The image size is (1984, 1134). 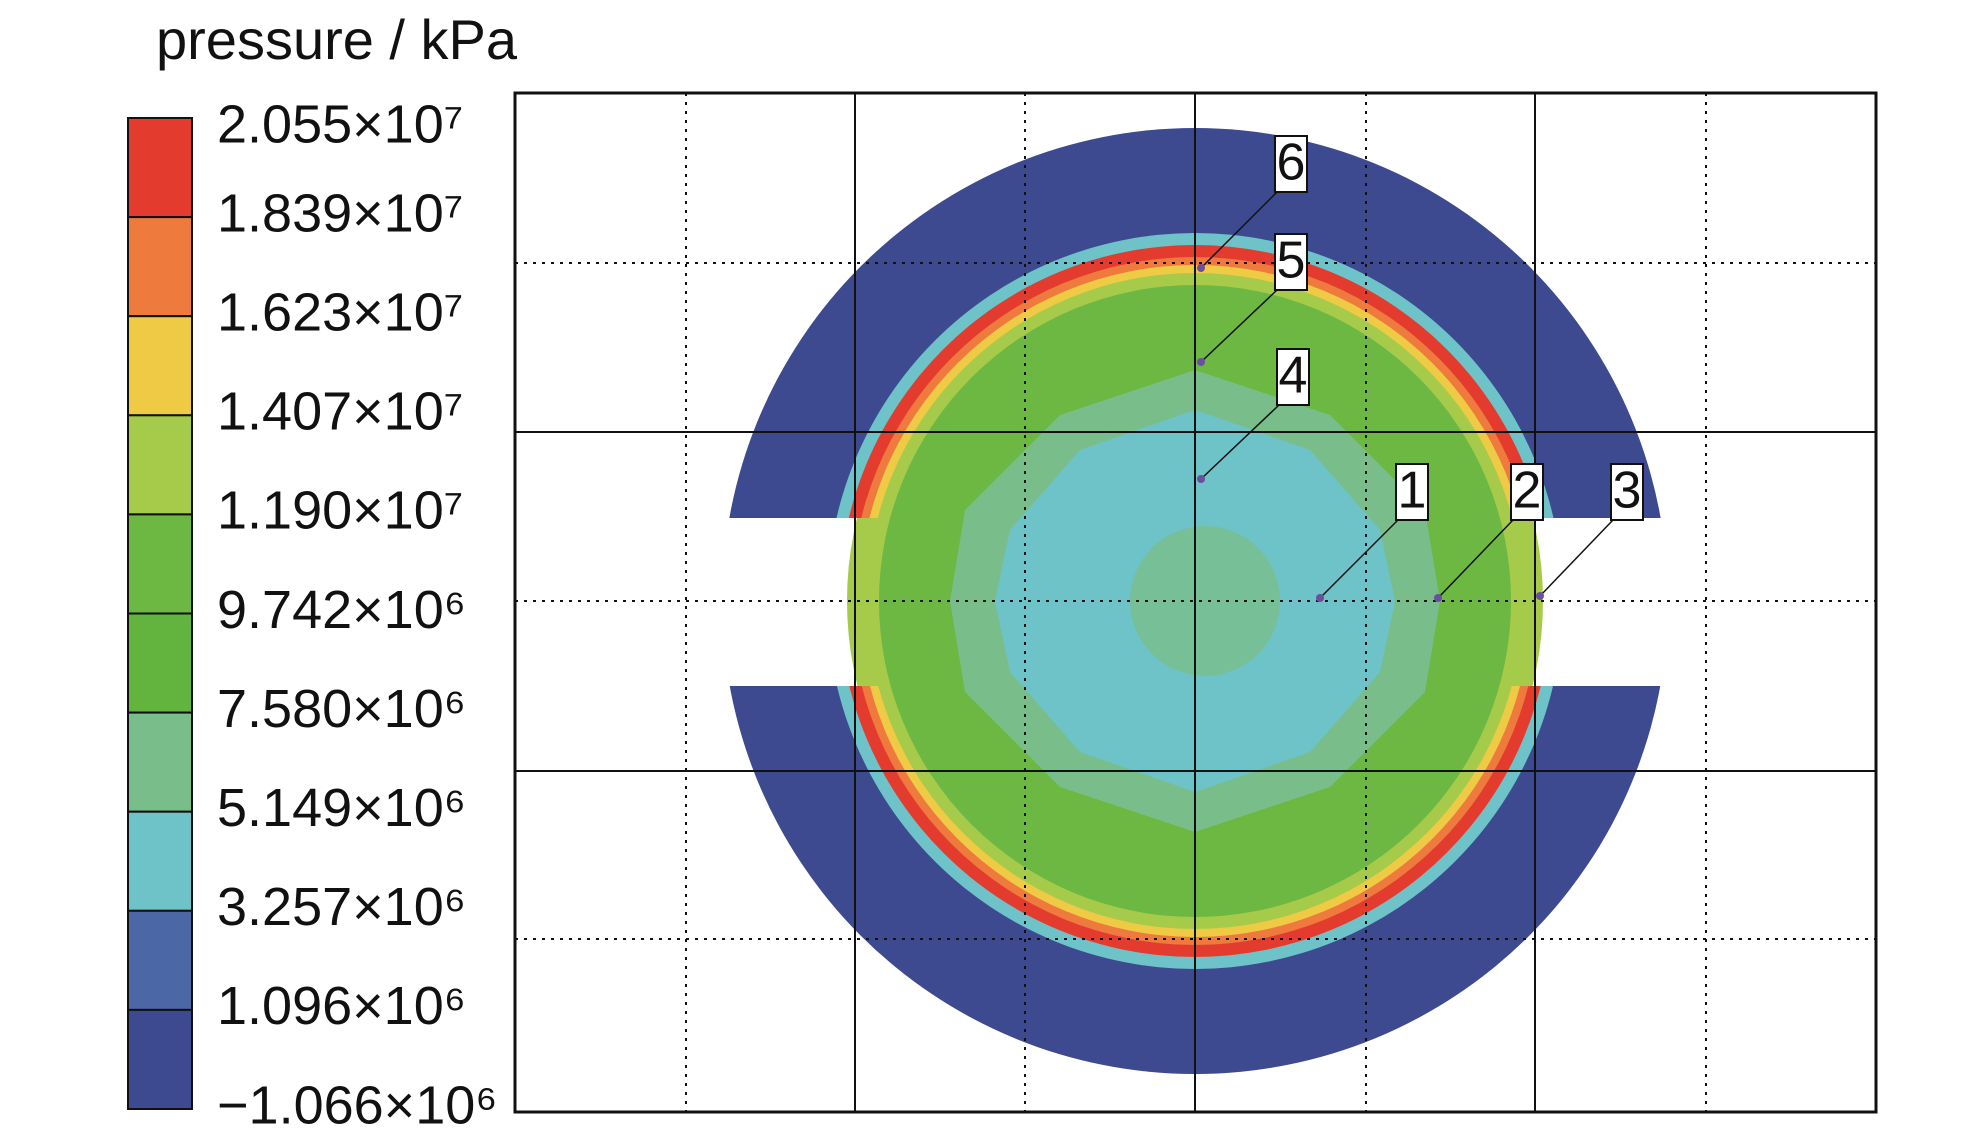 What do you see at coordinates (1205, 601) in the screenshot?
I see `center-region` at bounding box center [1205, 601].